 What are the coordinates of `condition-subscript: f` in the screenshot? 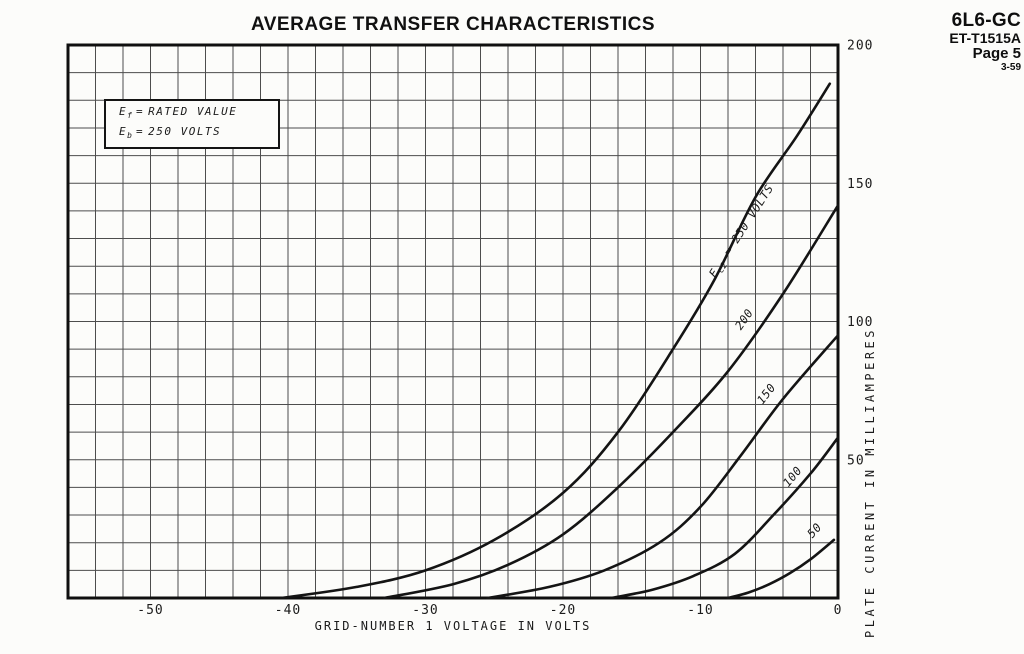 It's located at (129, 115).